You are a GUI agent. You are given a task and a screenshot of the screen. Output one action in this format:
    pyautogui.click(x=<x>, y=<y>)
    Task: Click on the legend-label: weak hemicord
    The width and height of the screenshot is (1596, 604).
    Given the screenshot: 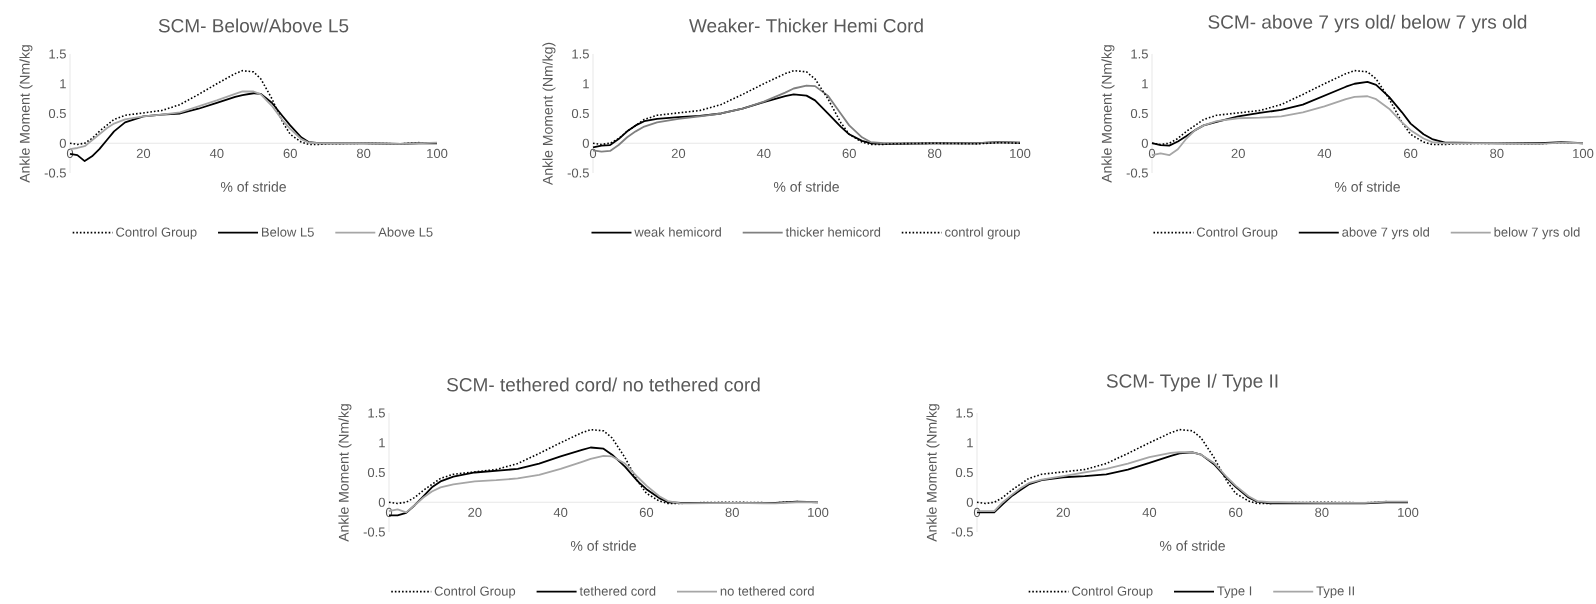 What is the action you would take?
    pyautogui.click(x=677, y=232)
    